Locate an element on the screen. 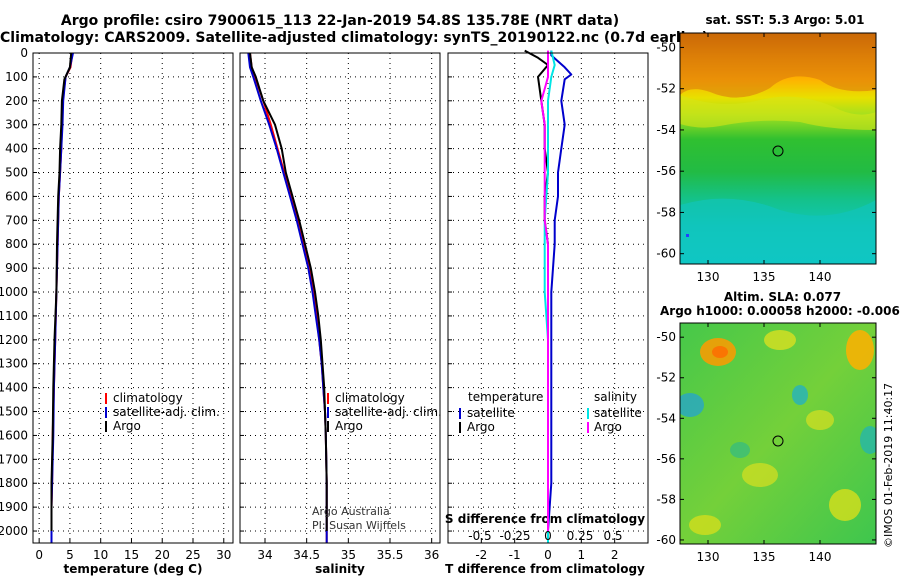 The width and height of the screenshot is (900, 580). legend-label: satellite is located at coordinates (618, 413).